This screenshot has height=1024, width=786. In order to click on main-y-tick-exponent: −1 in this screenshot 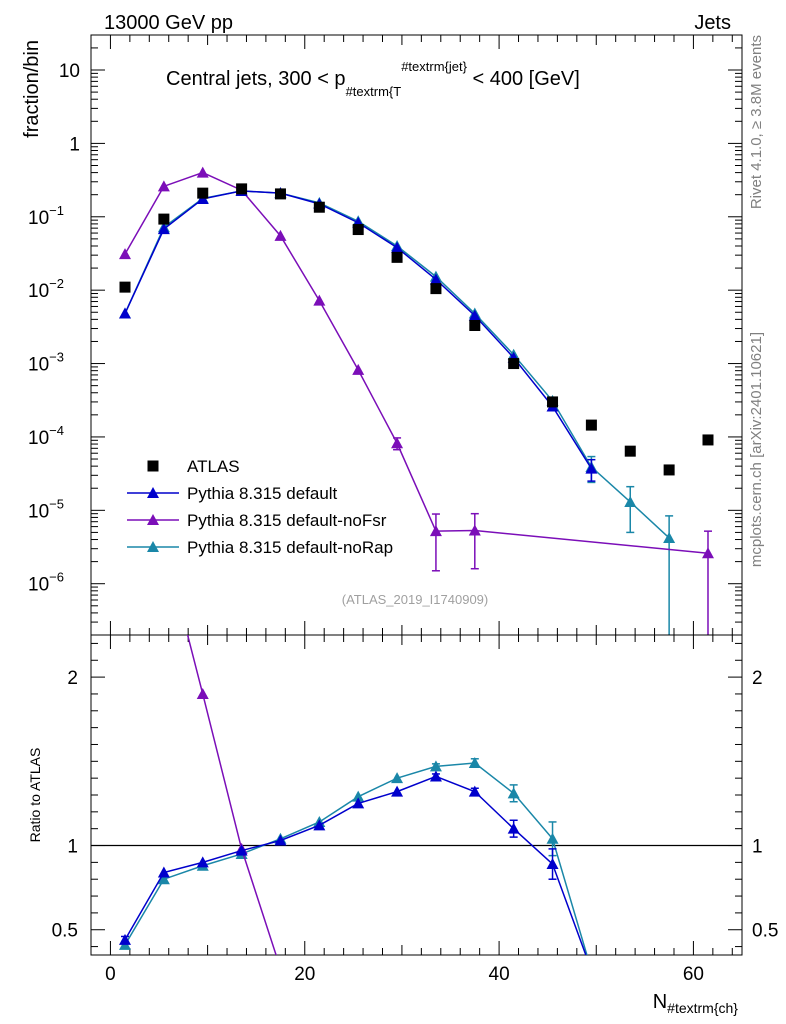, I will do `click(56, 210)`.